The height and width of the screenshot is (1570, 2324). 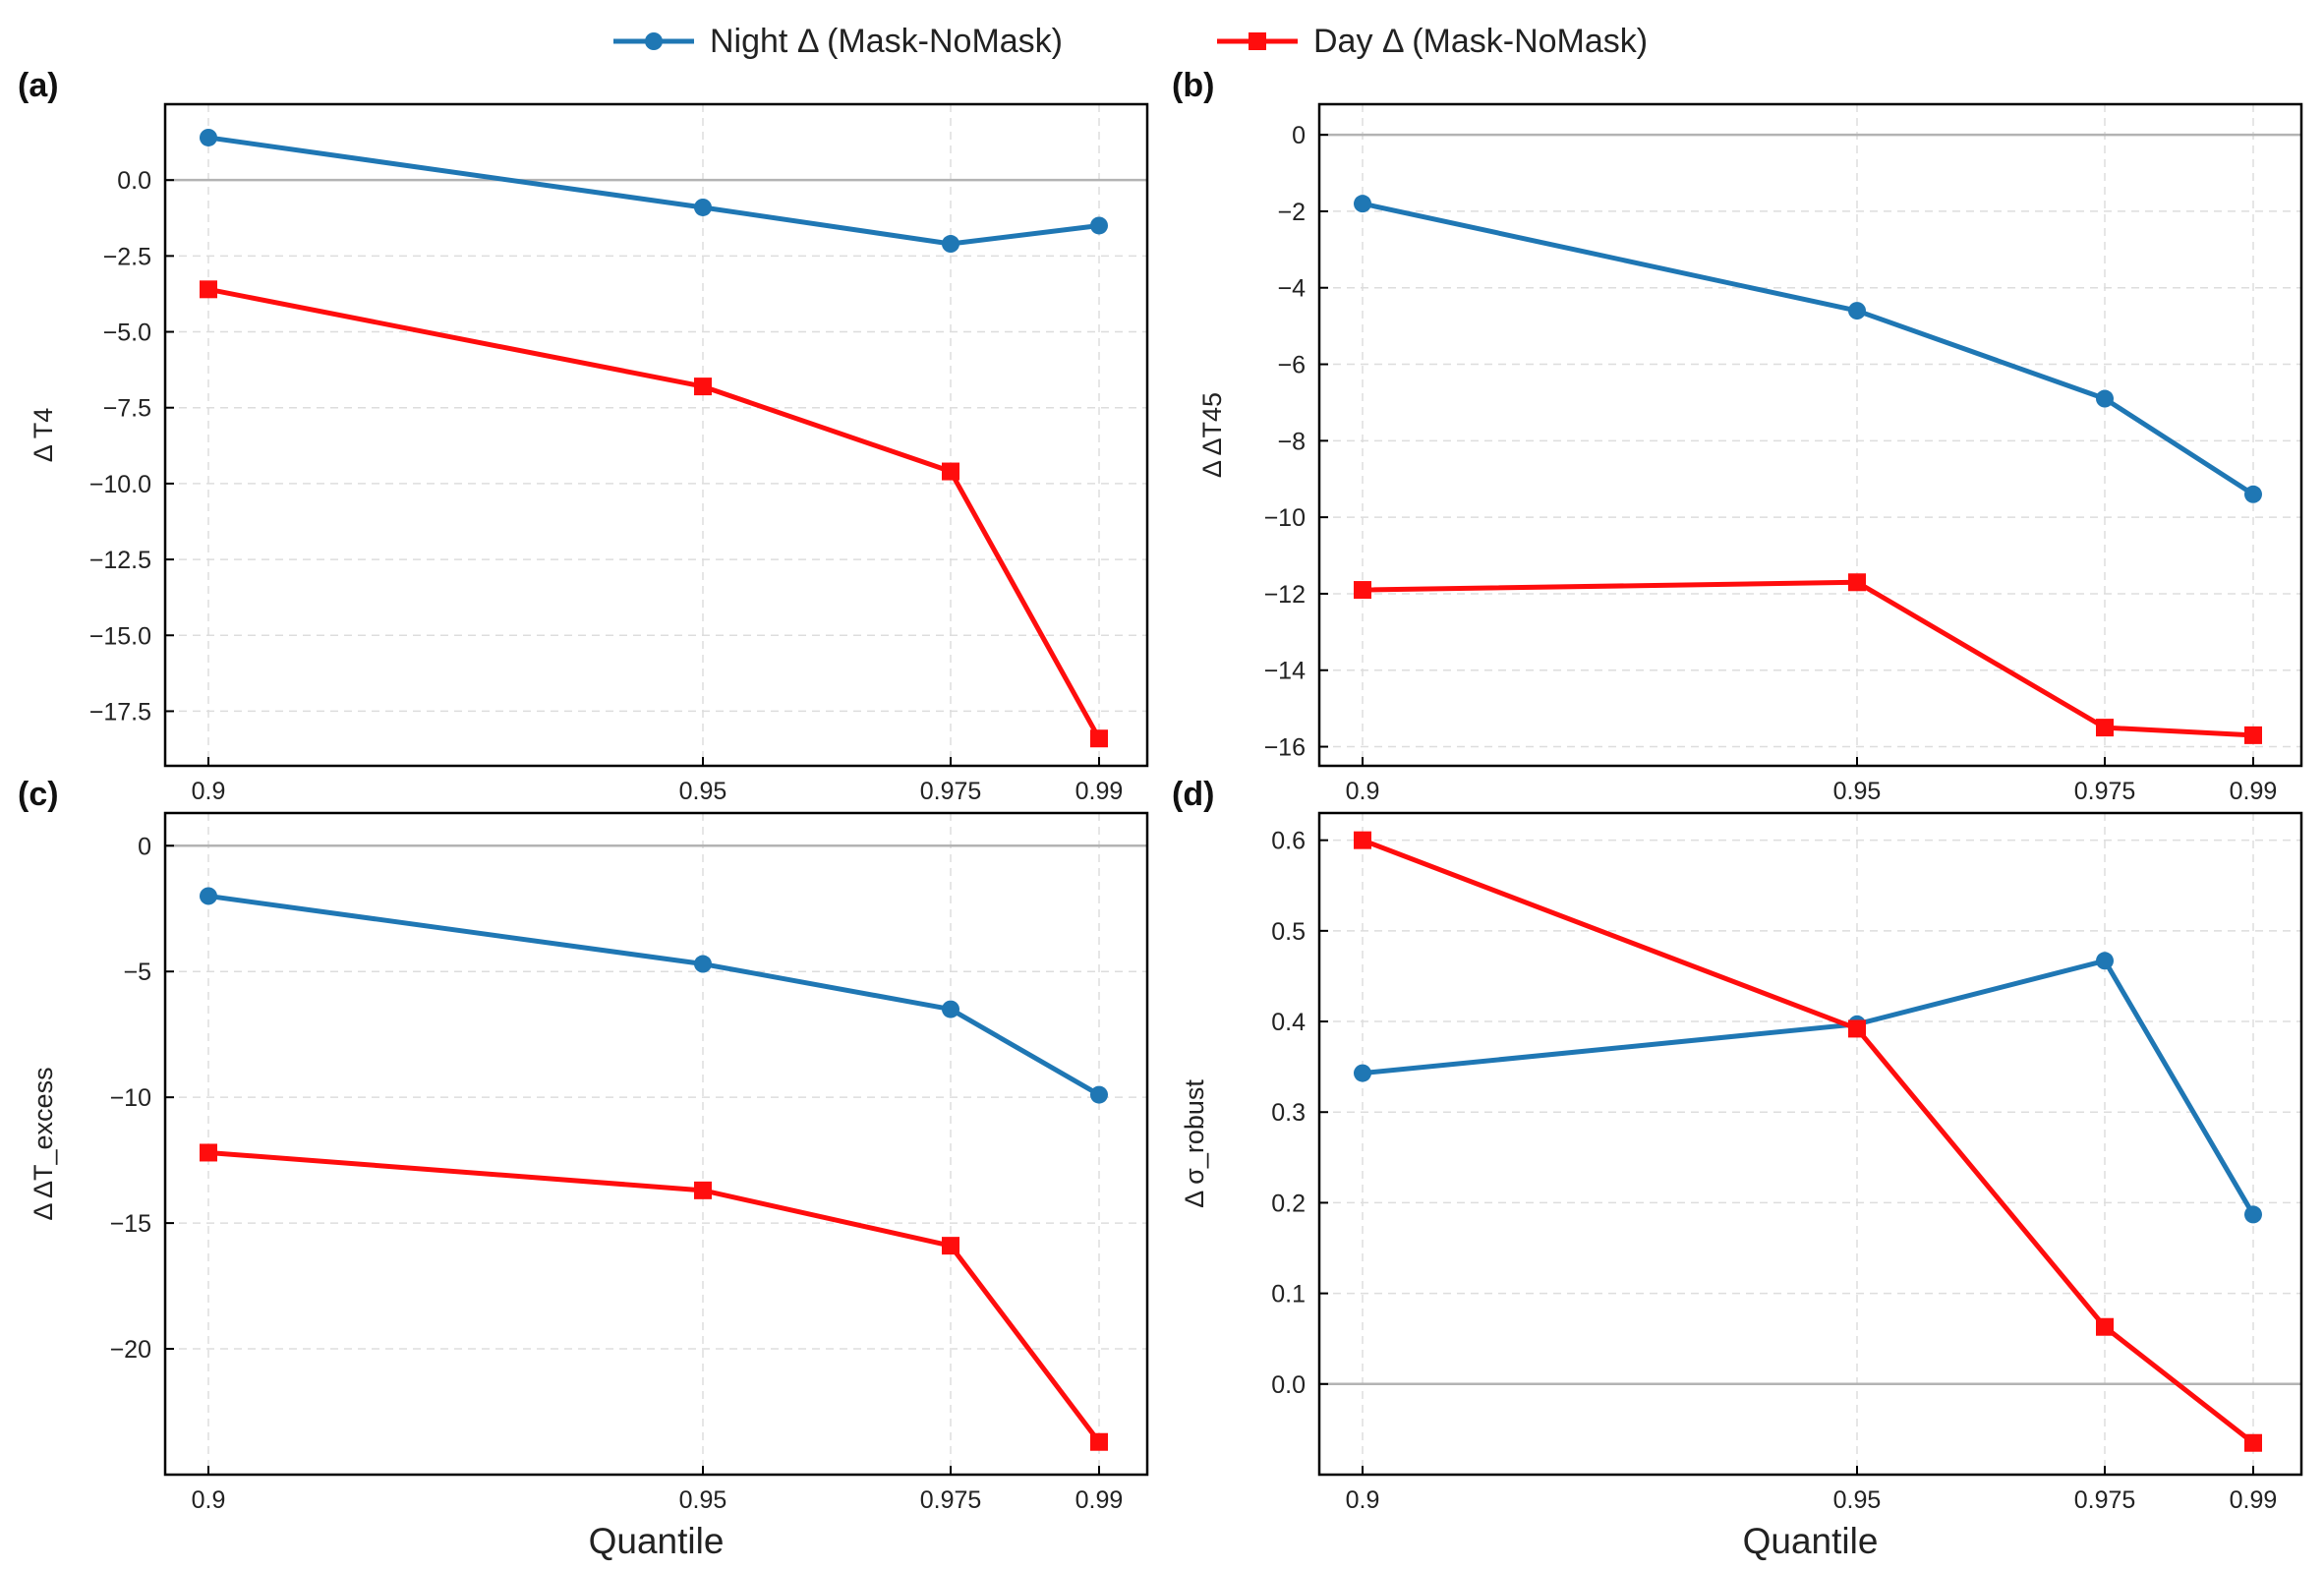 What do you see at coordinates (1288, 1113) in the screenshot?
I see `y-tick-label: 0.3` at bounding box center [1288, 1113].